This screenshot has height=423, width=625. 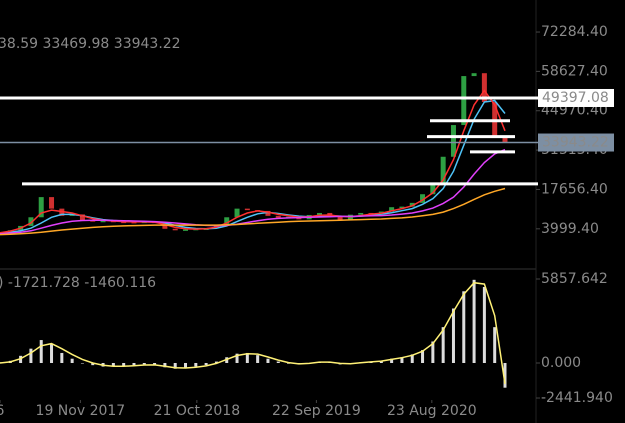 I want to click on y-tick-label: 58627.40, so click(x=574, y=71).